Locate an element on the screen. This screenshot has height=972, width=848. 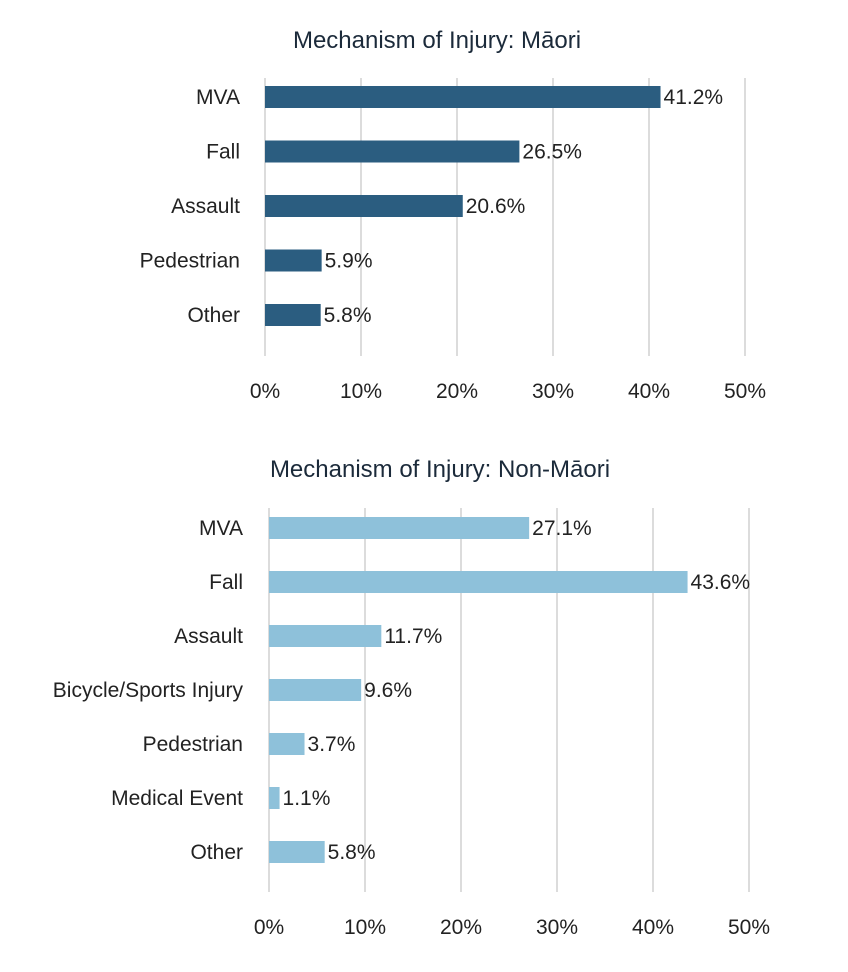
chart-title: Mechanism of Injury: Non-Māori is located at coordinates (440, 469).